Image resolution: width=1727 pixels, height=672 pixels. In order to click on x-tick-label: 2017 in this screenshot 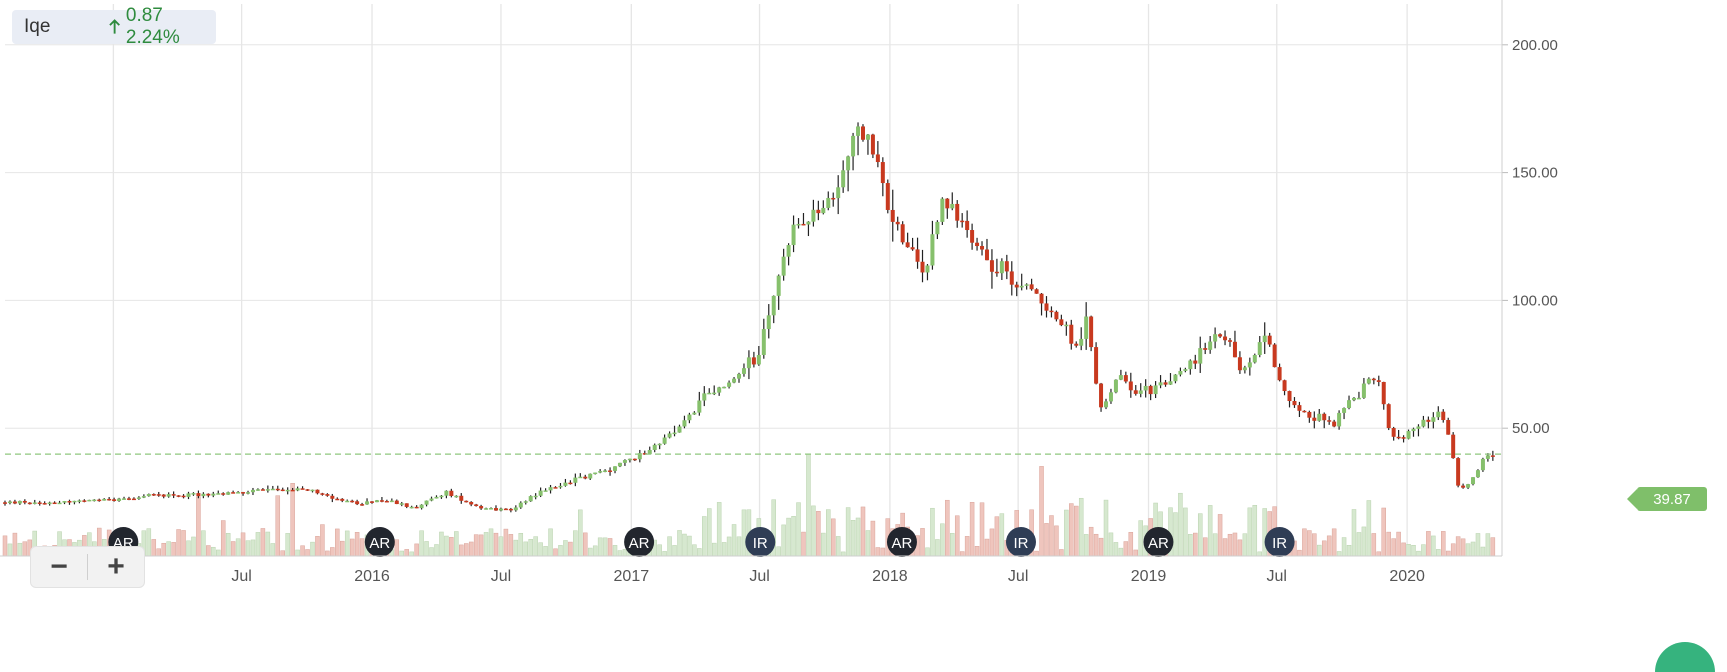, I will do `click(632, 576)`.